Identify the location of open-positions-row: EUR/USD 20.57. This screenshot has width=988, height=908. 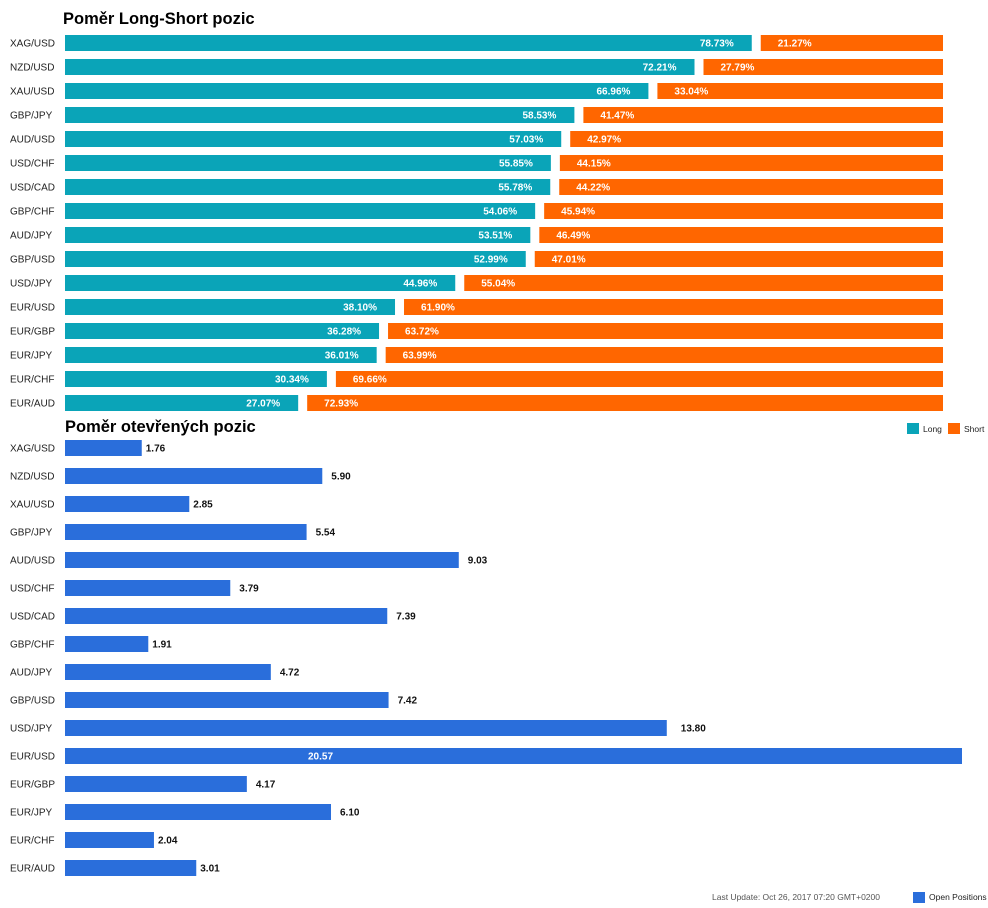
(486, 756).